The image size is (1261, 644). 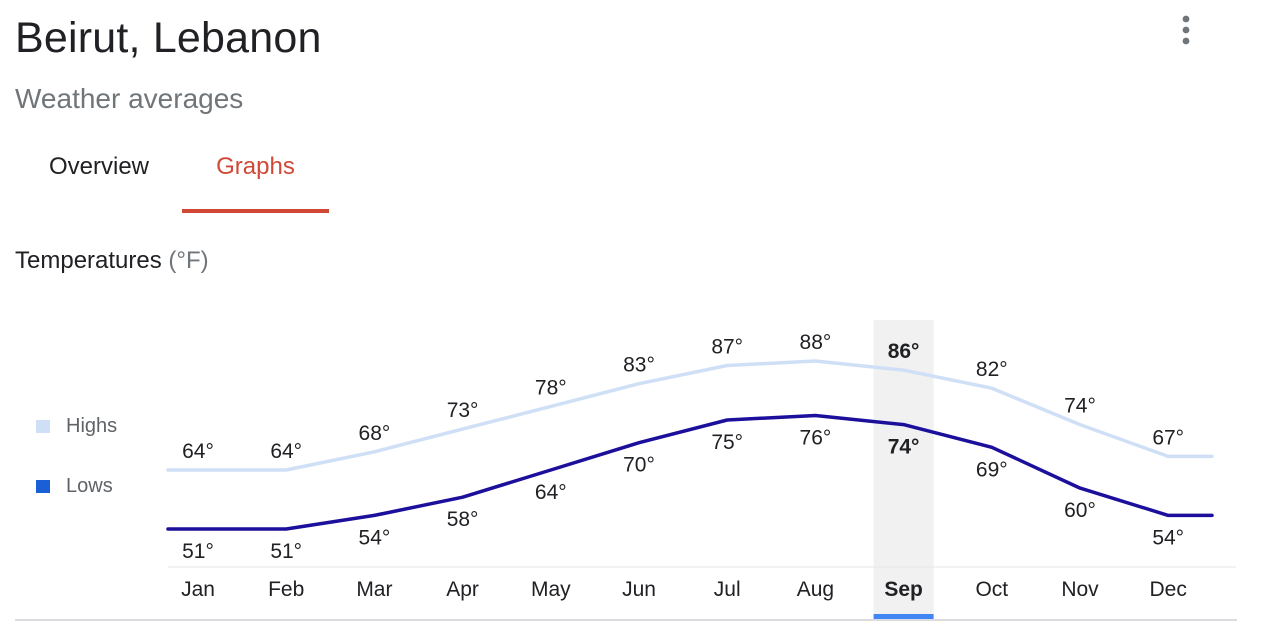 What do you see at coordinates (626, 620) in the screenshot?
I see `bottom-divider` at bounding box center [626, 620].